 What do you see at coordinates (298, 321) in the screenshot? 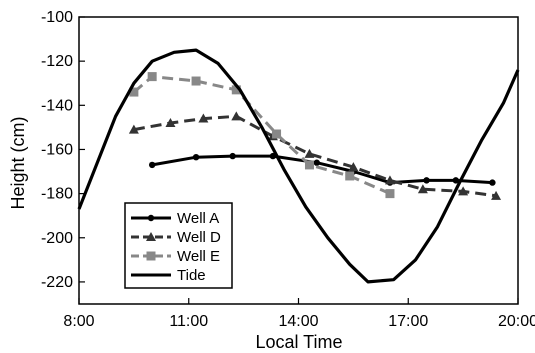
I see `x-tick-label-2: 14:00` at bounding box center [298, 321].